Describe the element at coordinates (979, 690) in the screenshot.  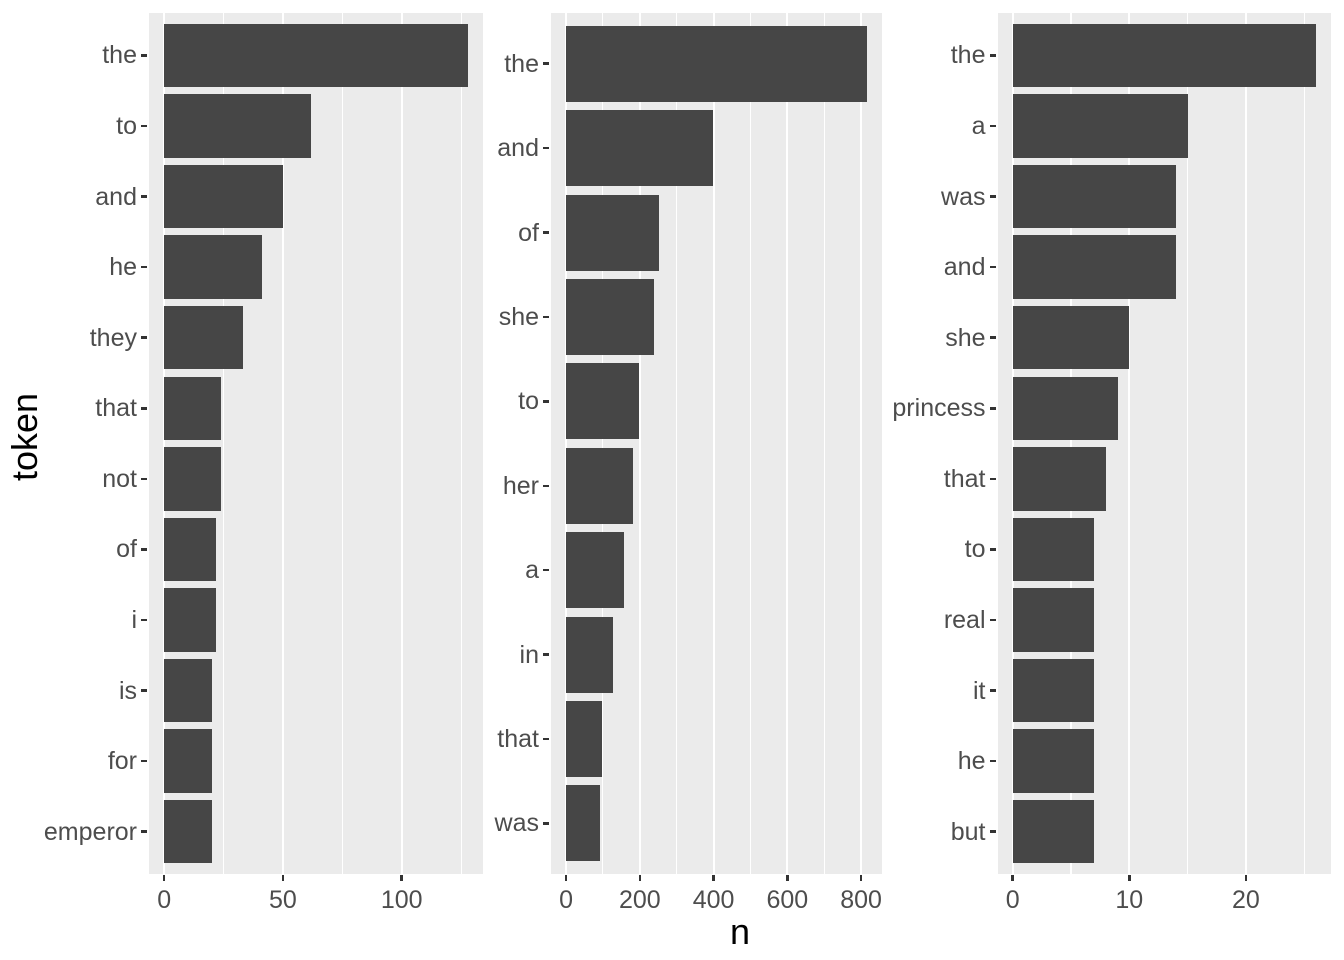
I see `y-tick-label-it: it` at that location.